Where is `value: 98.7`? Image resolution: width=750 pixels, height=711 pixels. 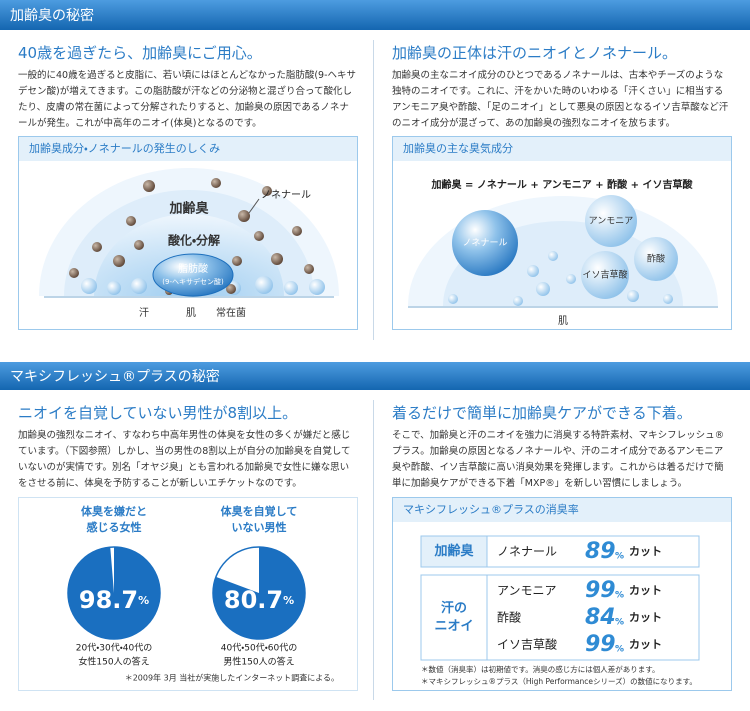 value: 98.7 is located at coordinates (108, 600).